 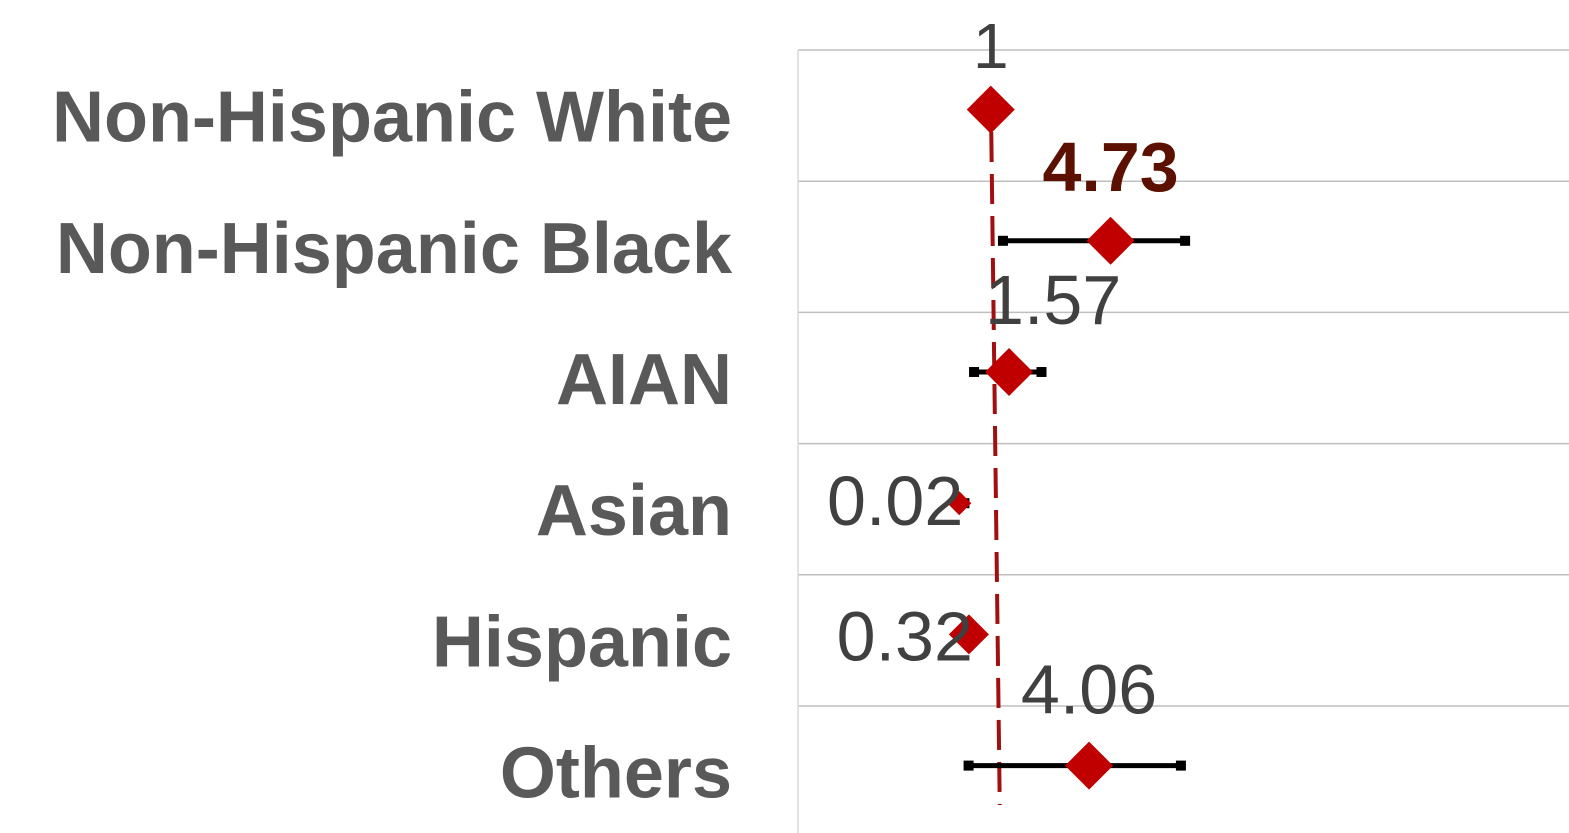 What do you see at coordinates (1110, 167) in the screenshot?
I see `data-label: 4.73` at bounding box center [1110, 167].